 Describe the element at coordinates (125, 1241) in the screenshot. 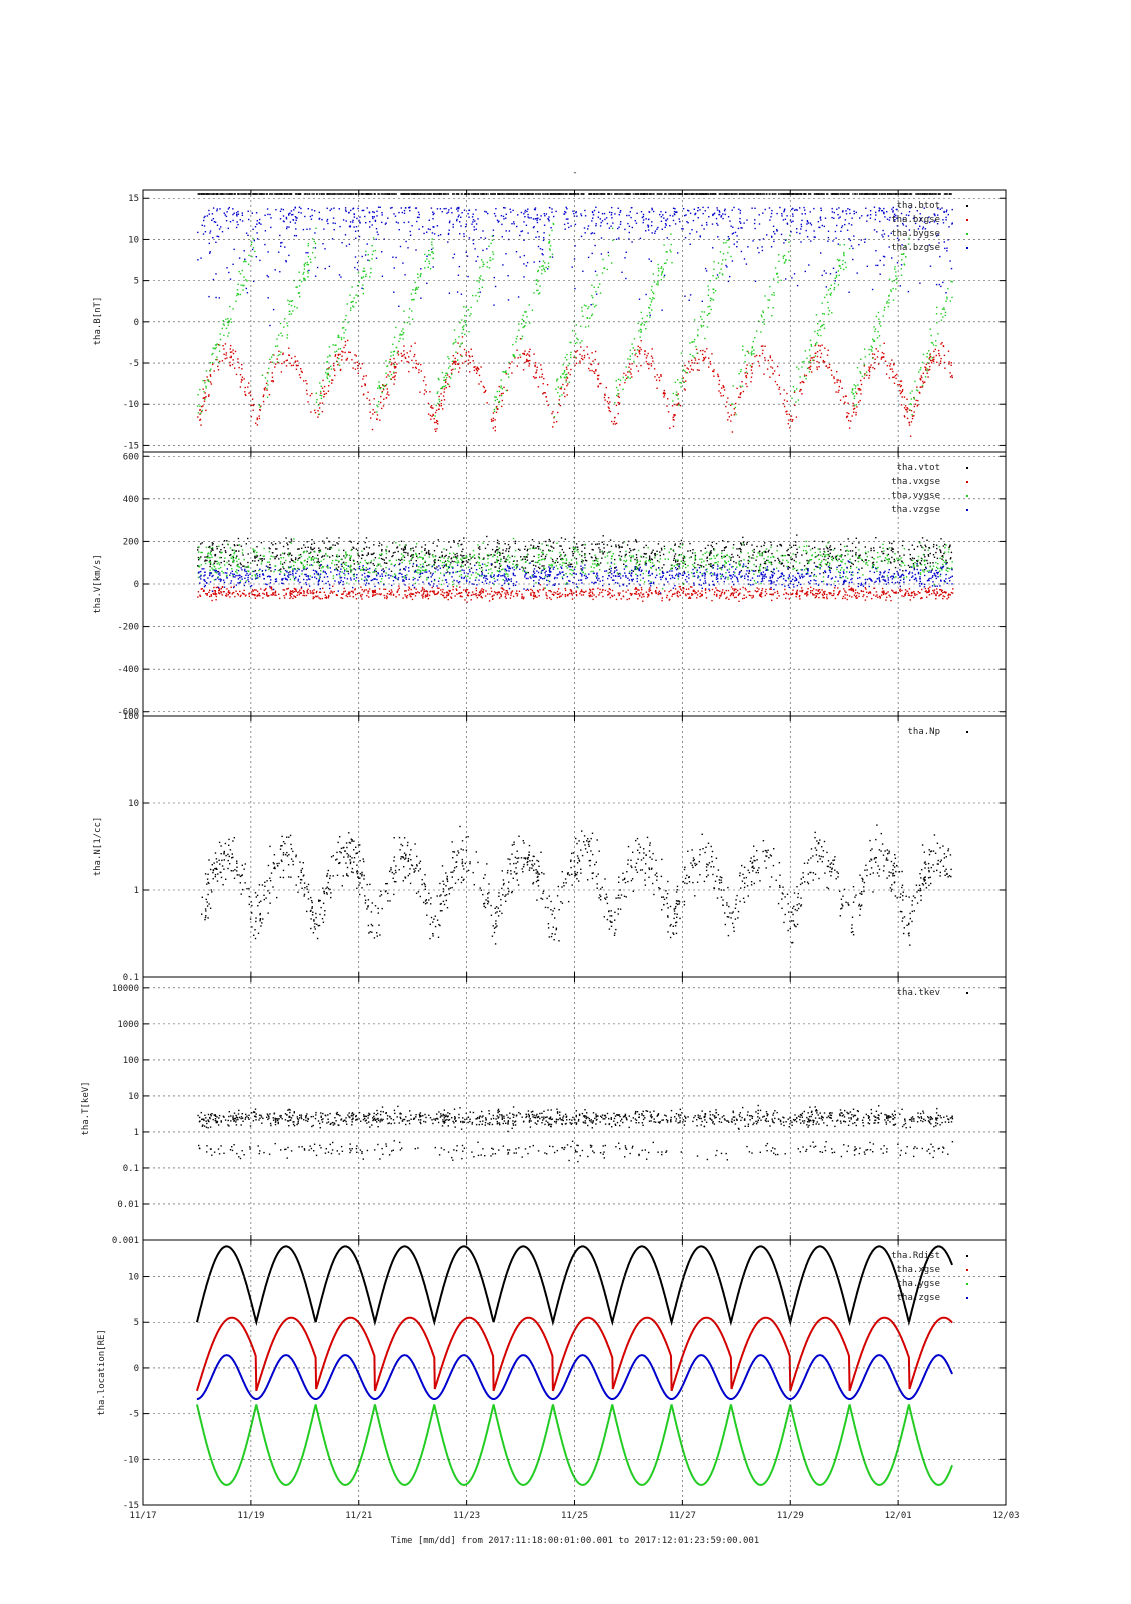

I see `y-tick-label: 0.001` at that location.